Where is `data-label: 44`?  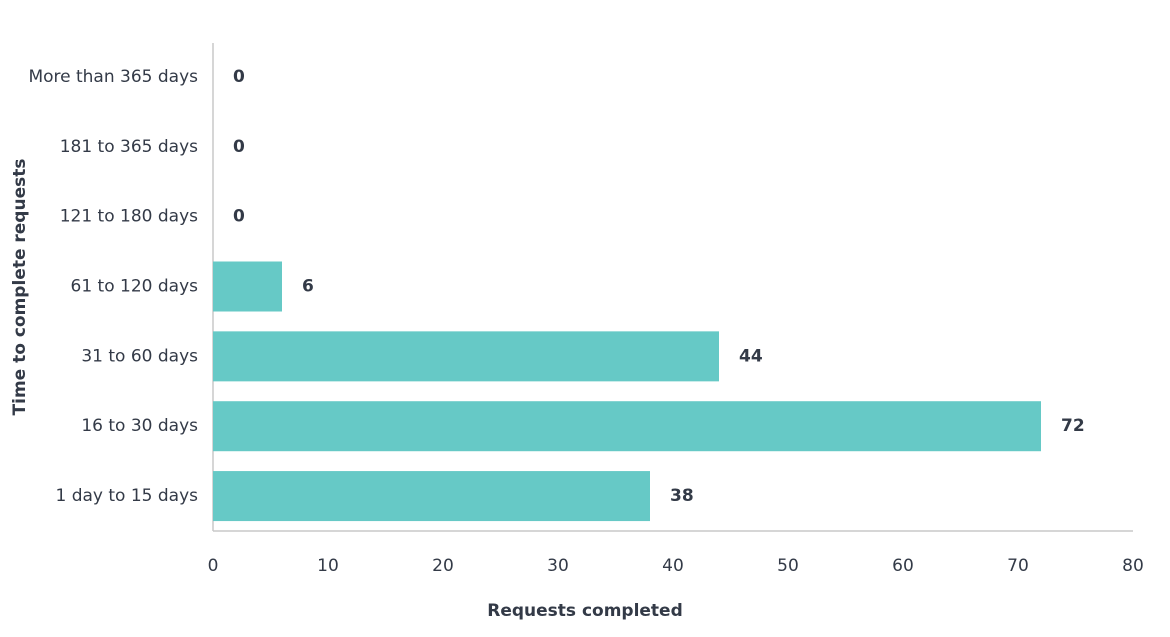 data-label: 44 is located at coordinates (751, 356).